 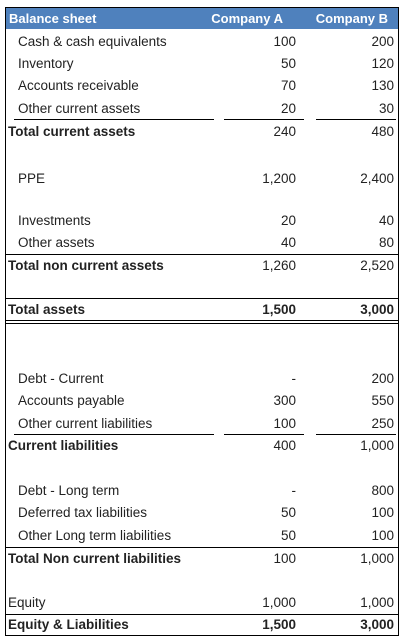 What do you see at coordinates (202, 267) in the screenshot?
I see `row-total-non-current-assets: Total non current assets 1,260 2,520` at bounding box center [202, 267].